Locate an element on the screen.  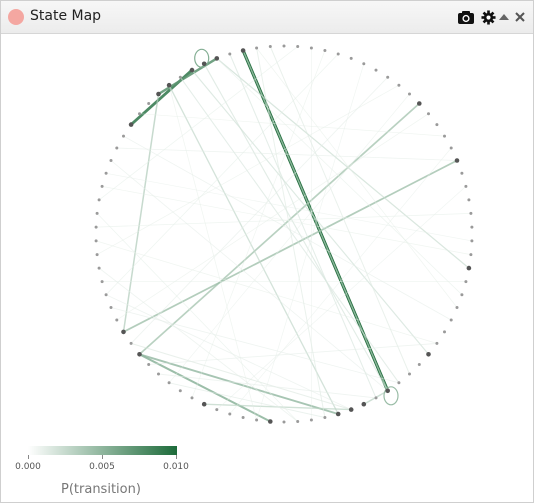
collapse-icon is located at coordinates (504, 17).